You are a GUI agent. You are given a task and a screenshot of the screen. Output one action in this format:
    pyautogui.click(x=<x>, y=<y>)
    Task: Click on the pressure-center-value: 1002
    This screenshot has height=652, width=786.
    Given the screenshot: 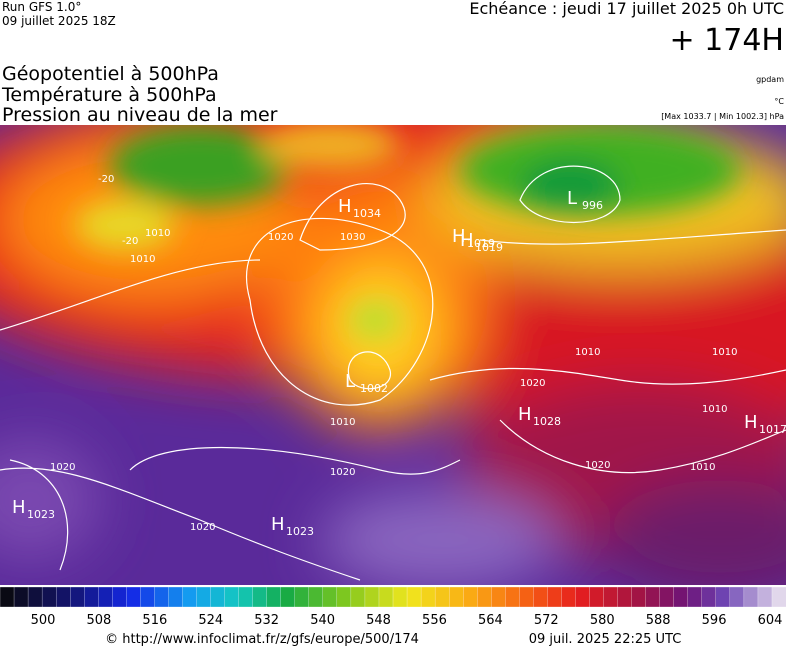 What is the action you would take?
    pyautogui.click(x=374, y=388)
    